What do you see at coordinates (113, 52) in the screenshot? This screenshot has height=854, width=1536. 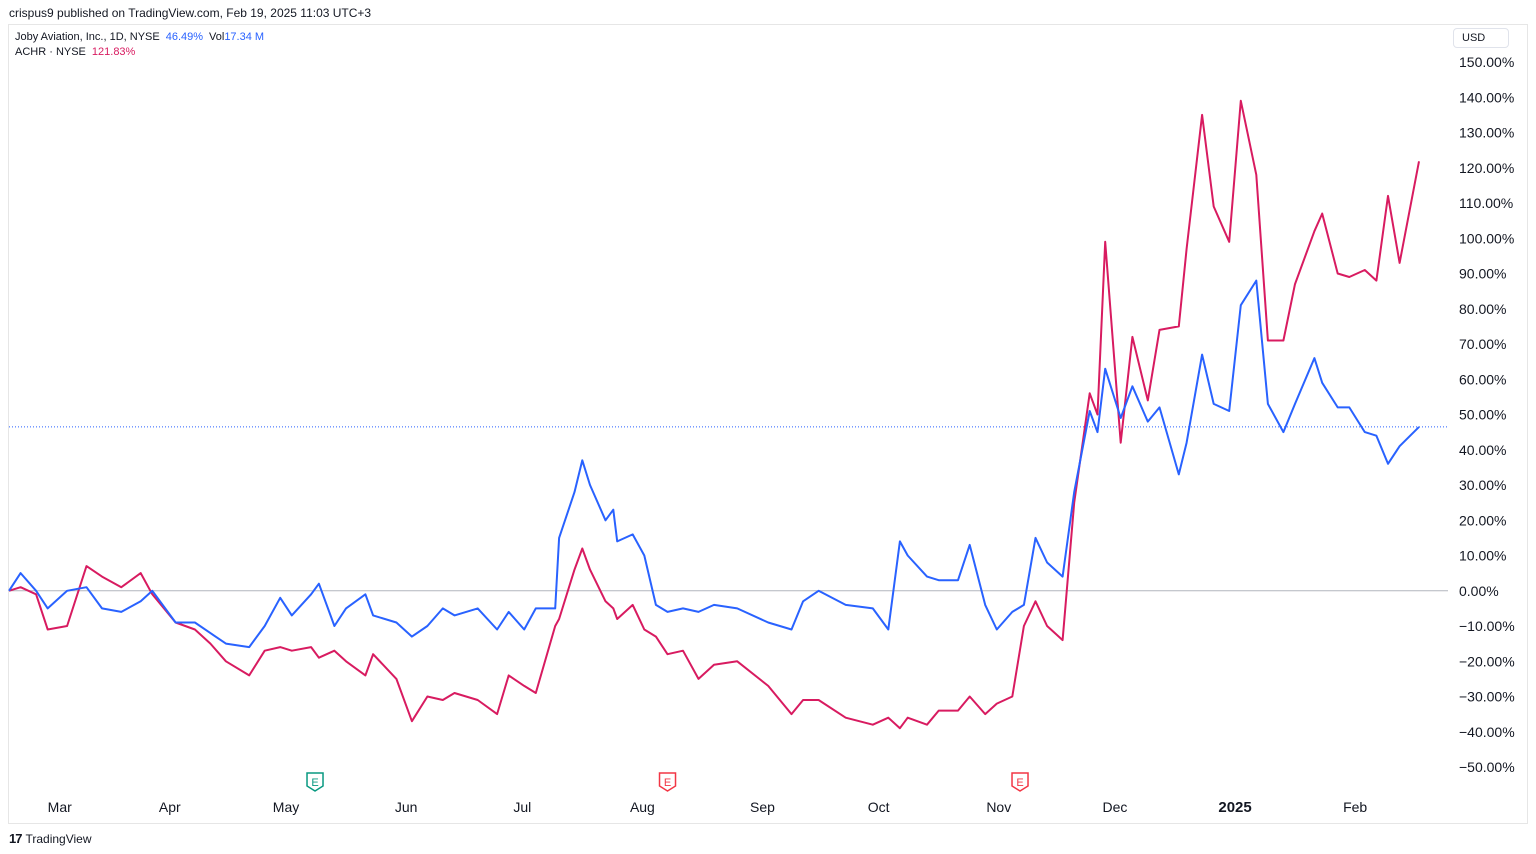 I see `legend-achr-value: 121.83%` at bounding box center [113, 52].